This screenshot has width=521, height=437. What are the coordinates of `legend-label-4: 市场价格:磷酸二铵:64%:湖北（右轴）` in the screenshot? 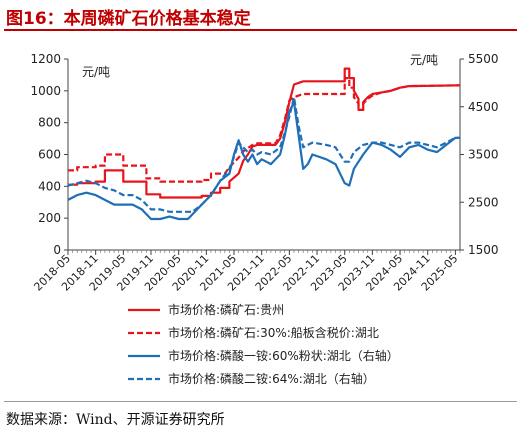 It's located at (271, 378).